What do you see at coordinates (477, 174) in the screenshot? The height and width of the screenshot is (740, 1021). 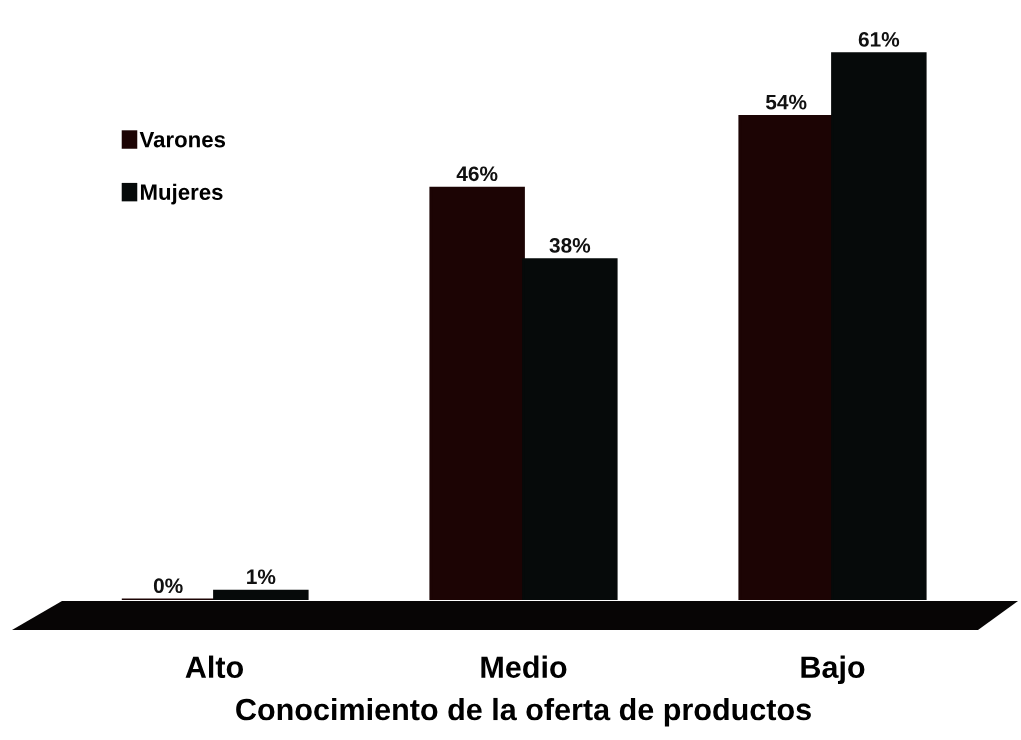 I see `data-label: 46%` at bounding box center [477, 174].